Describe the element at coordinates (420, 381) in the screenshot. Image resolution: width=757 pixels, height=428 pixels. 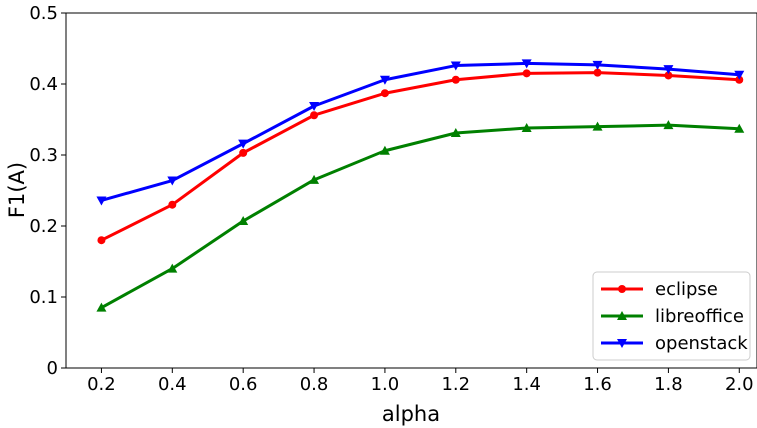
I see `x-axis: 0.2 0.4 0.6 0.8 1.0 1.2 1.4 1.6 1.8 2.0` at that location.